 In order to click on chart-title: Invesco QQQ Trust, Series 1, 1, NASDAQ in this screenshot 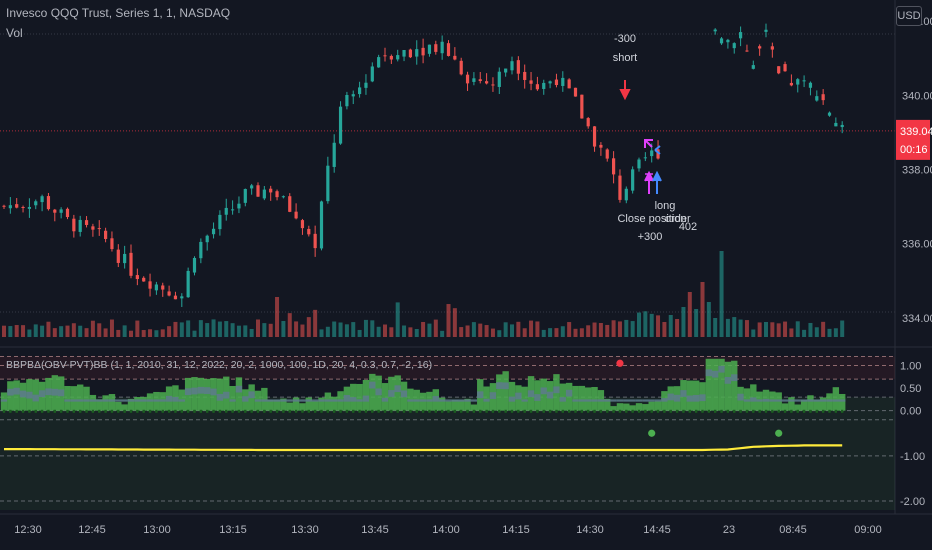, I will do `click(118, 13)`.